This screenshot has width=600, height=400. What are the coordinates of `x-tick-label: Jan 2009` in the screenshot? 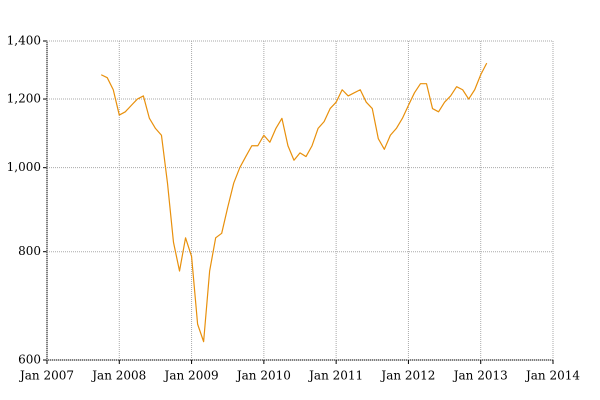 It's located at (191, 376).